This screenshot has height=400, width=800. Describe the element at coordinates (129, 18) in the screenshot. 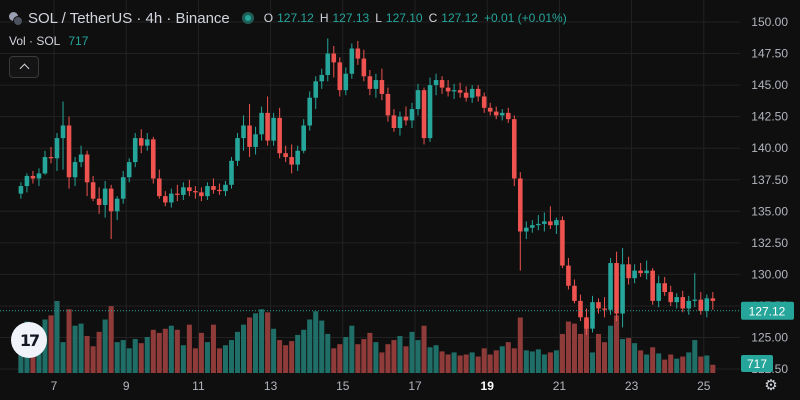

I see `symbol-title: SOL / TetherUS · 4h · Binance` at that location.